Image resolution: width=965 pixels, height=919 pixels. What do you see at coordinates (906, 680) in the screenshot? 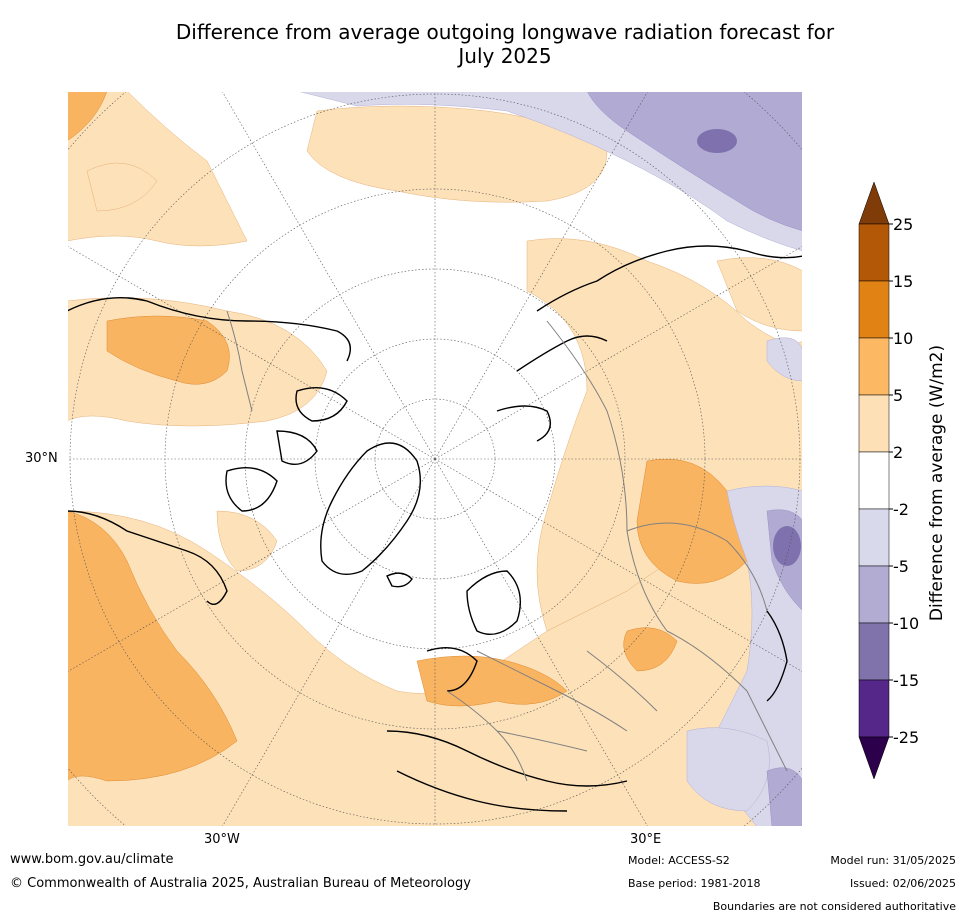
I see `colorbar-tick-label: -15` at bounding box center [906, 680].